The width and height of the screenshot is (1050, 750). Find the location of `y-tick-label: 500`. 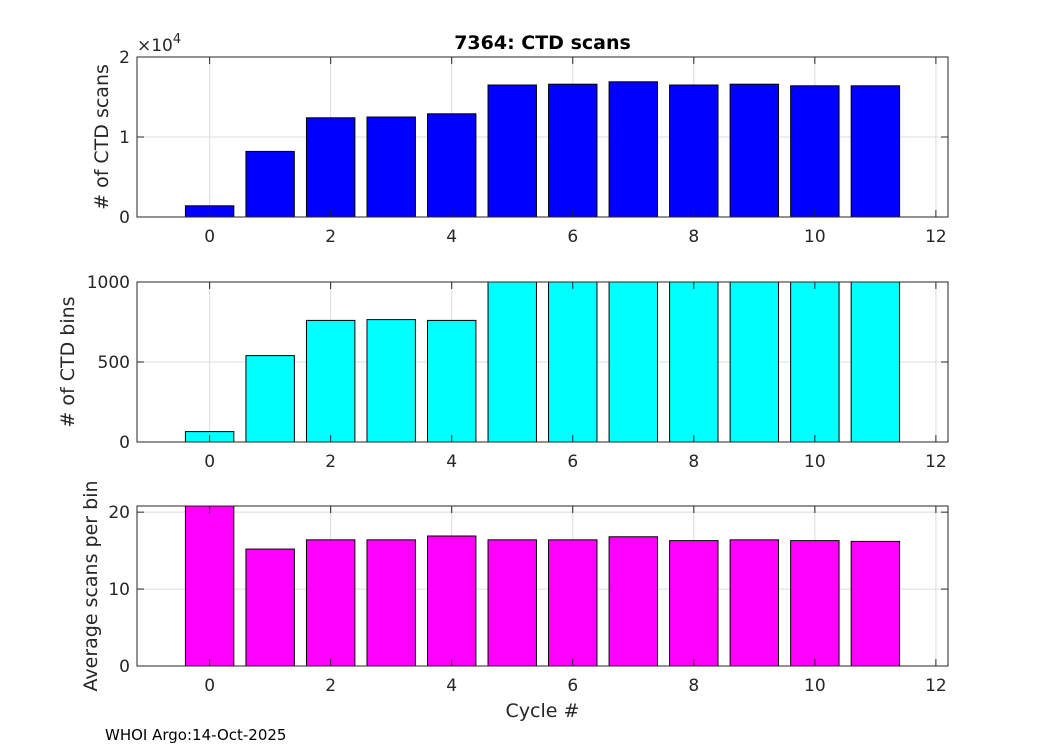

y-tick-label: 500 is located at coordinates (114, 363).